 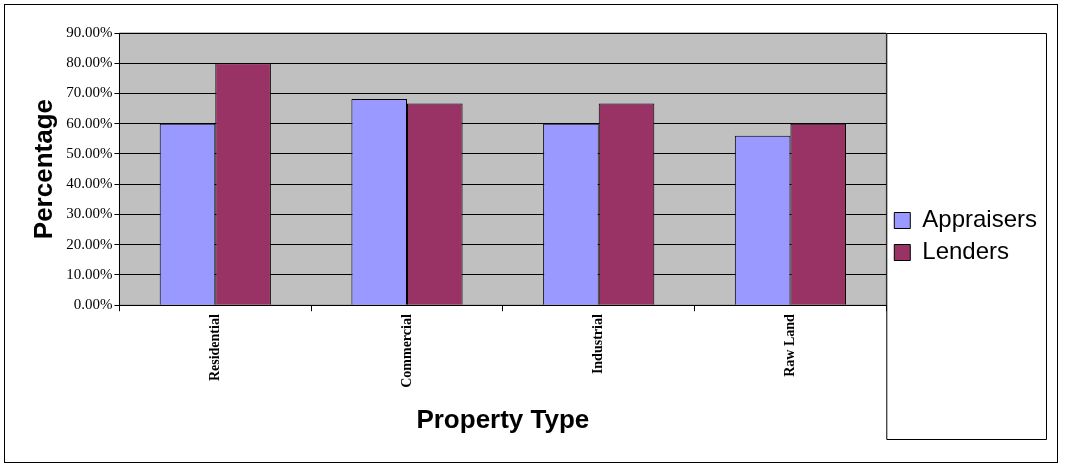 I want to click on y-tick-label: 50.00%, so click(x=89, y=152).